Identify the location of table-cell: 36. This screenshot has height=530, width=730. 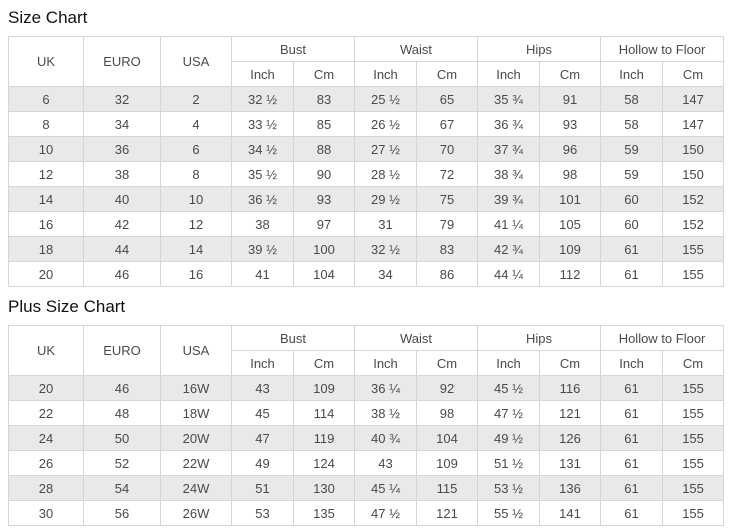
(122, 149).